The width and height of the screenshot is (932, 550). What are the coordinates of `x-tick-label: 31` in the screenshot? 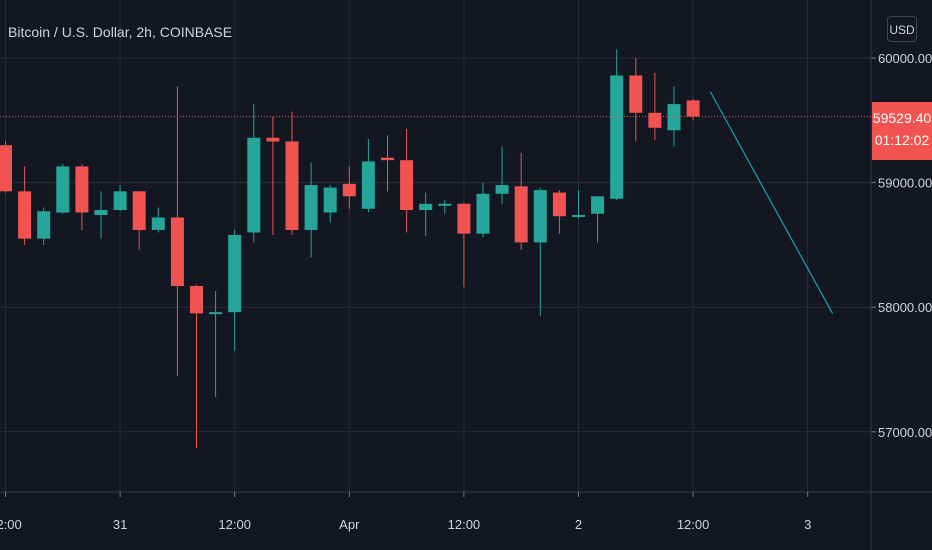 It's located at (120, 524).